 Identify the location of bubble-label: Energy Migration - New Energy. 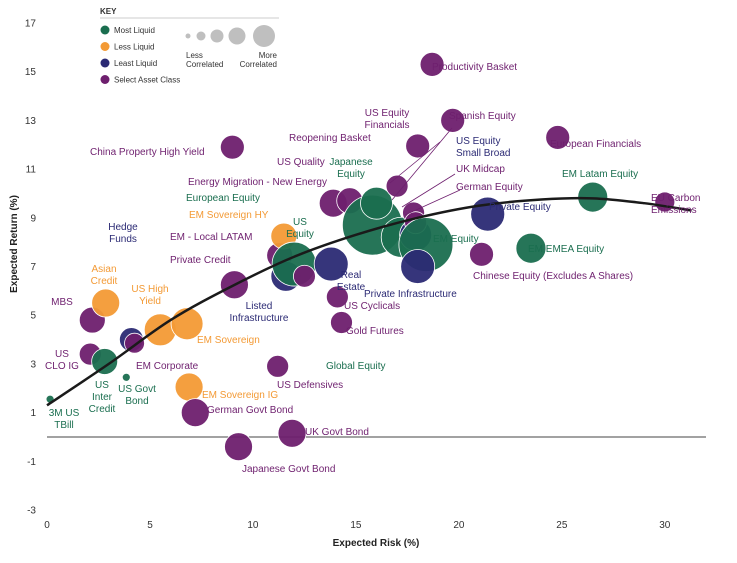
(257, 182).